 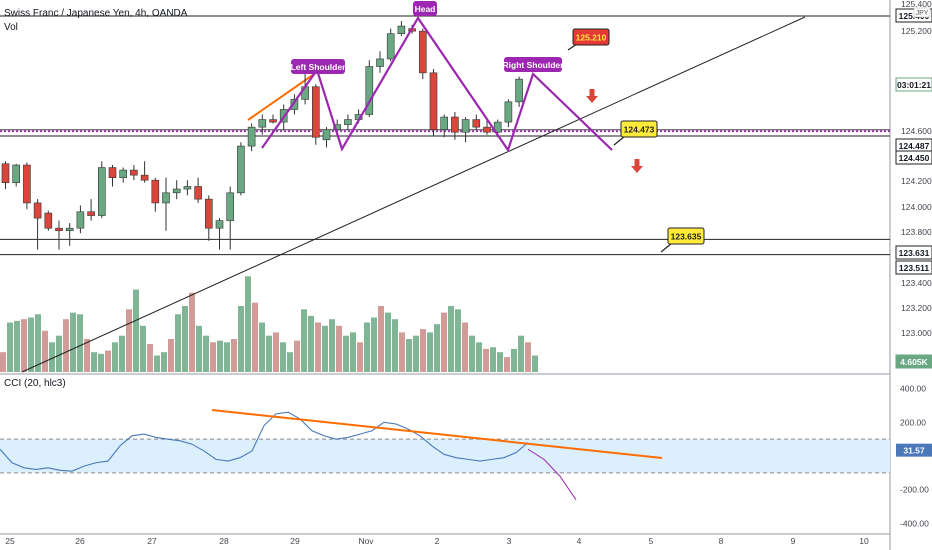 What do you see at coordinates (914, 523) in the screenshot?
I see `cci-tick-label: -400.00` at bounding box center [914, 523].